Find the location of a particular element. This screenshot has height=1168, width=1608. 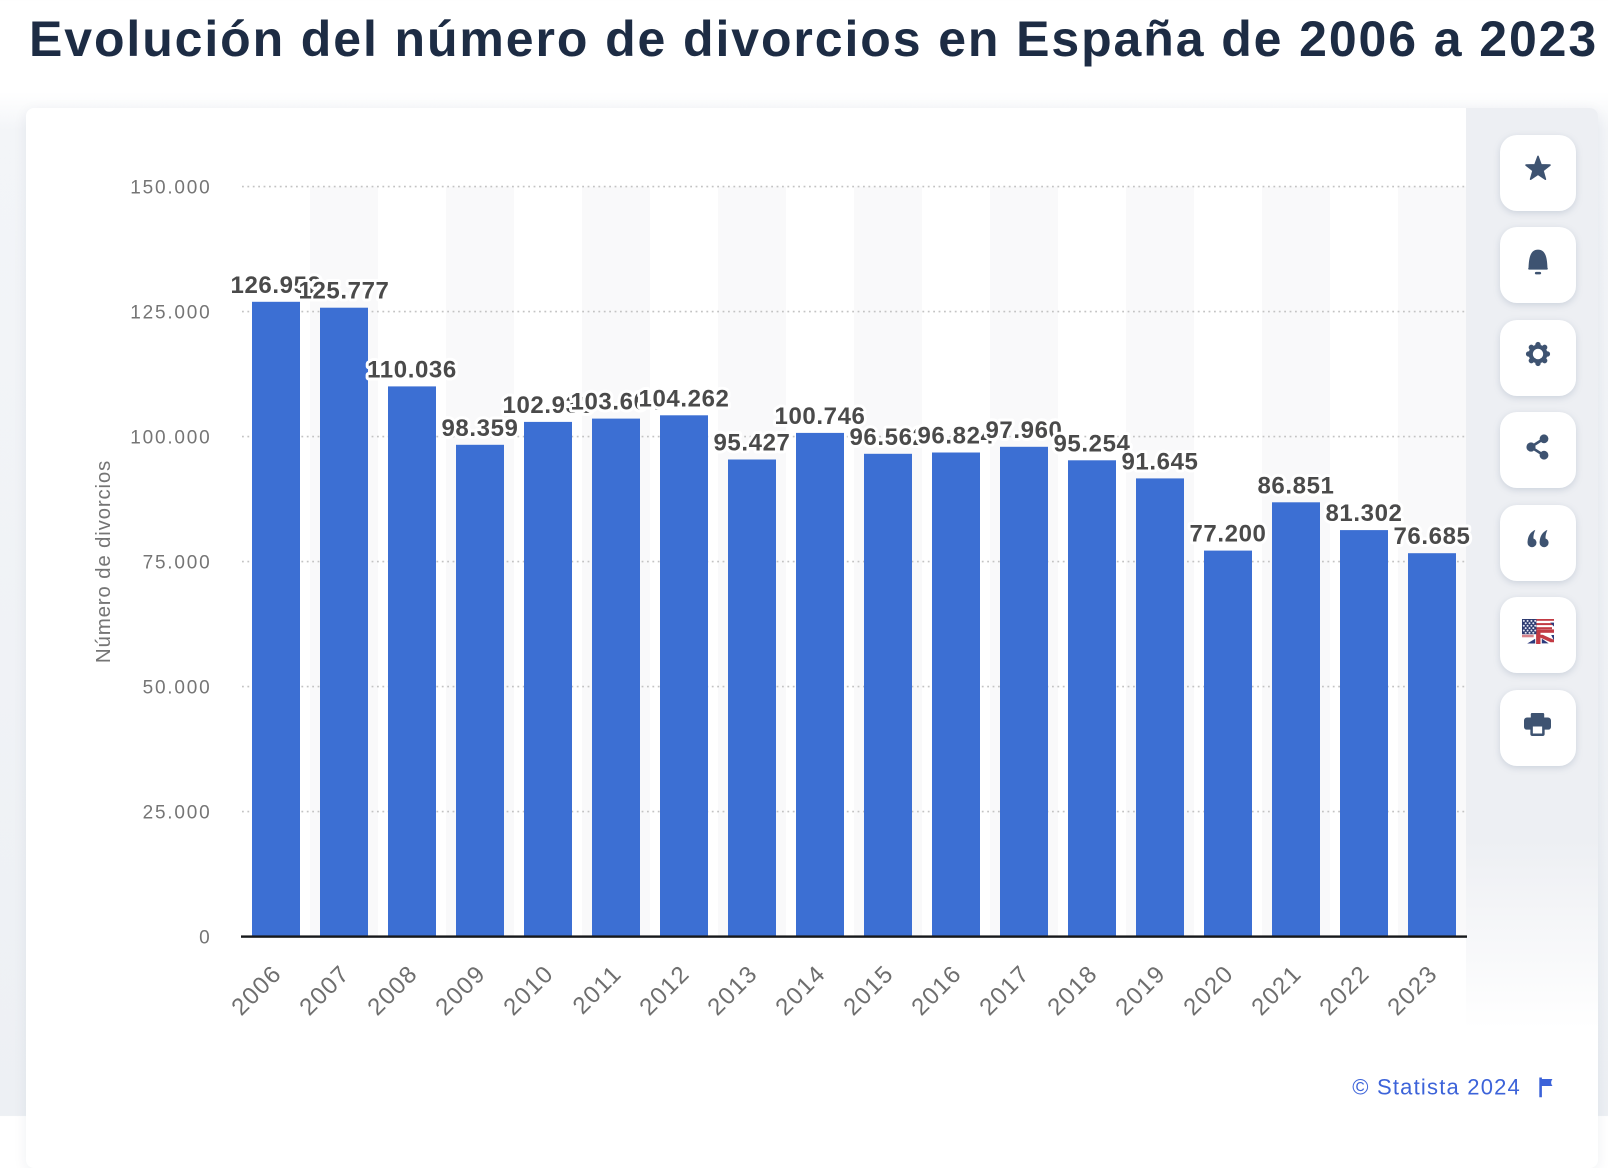

svg-text: 0 is located at coordinates (205, 938).